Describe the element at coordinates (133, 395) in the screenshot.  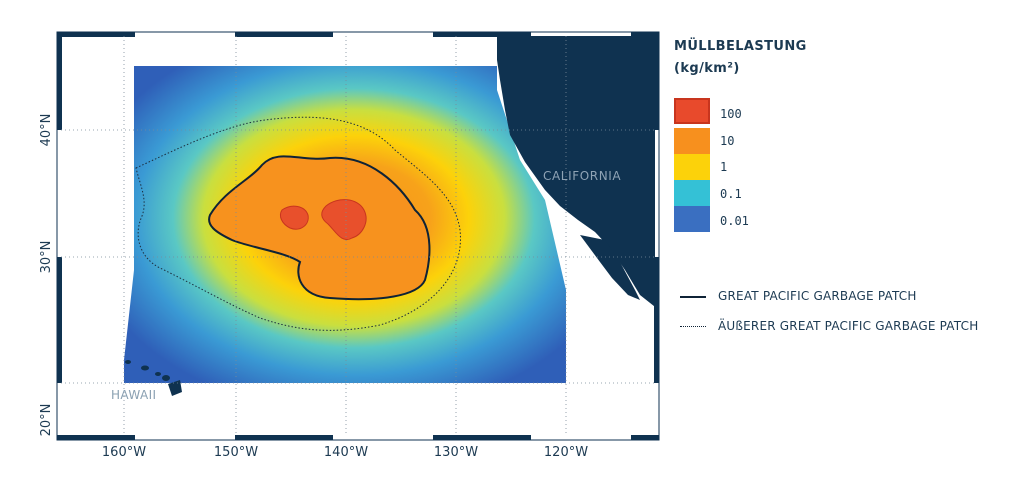
I see `hawaii-label: HAWAII` at that location.